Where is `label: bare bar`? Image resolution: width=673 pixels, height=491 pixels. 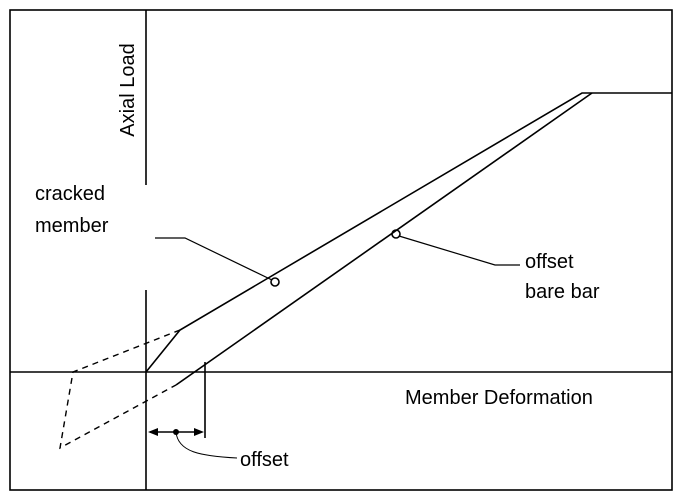
label: bare bar is located at coordinates (562, 292).